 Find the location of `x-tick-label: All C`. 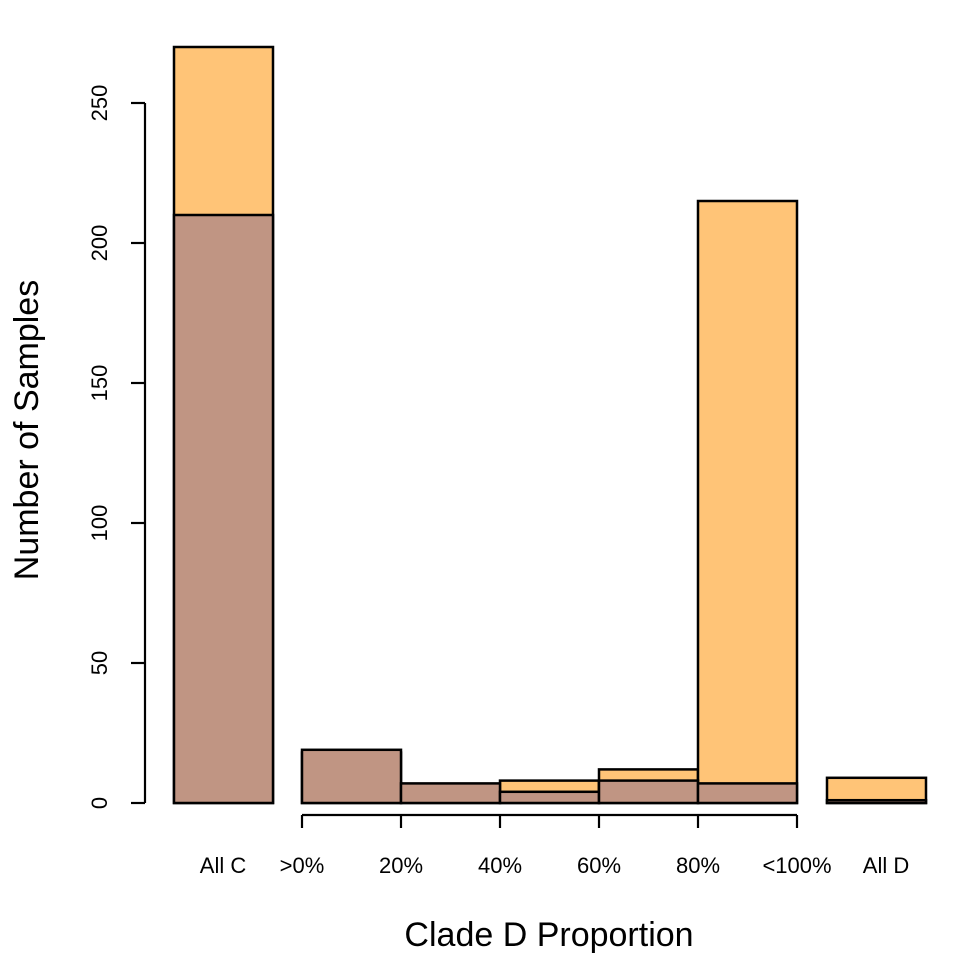

x-tick-label: All C is located at coordinates (223, 865).